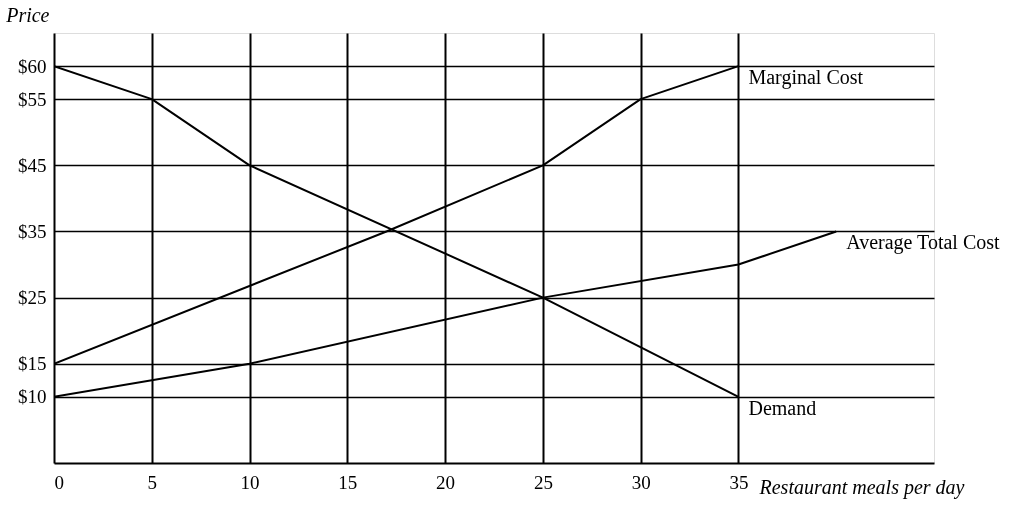  Describe the element at coordinates (32, 165) in the screenshot. I see `y-tick-label: $45` at that location.